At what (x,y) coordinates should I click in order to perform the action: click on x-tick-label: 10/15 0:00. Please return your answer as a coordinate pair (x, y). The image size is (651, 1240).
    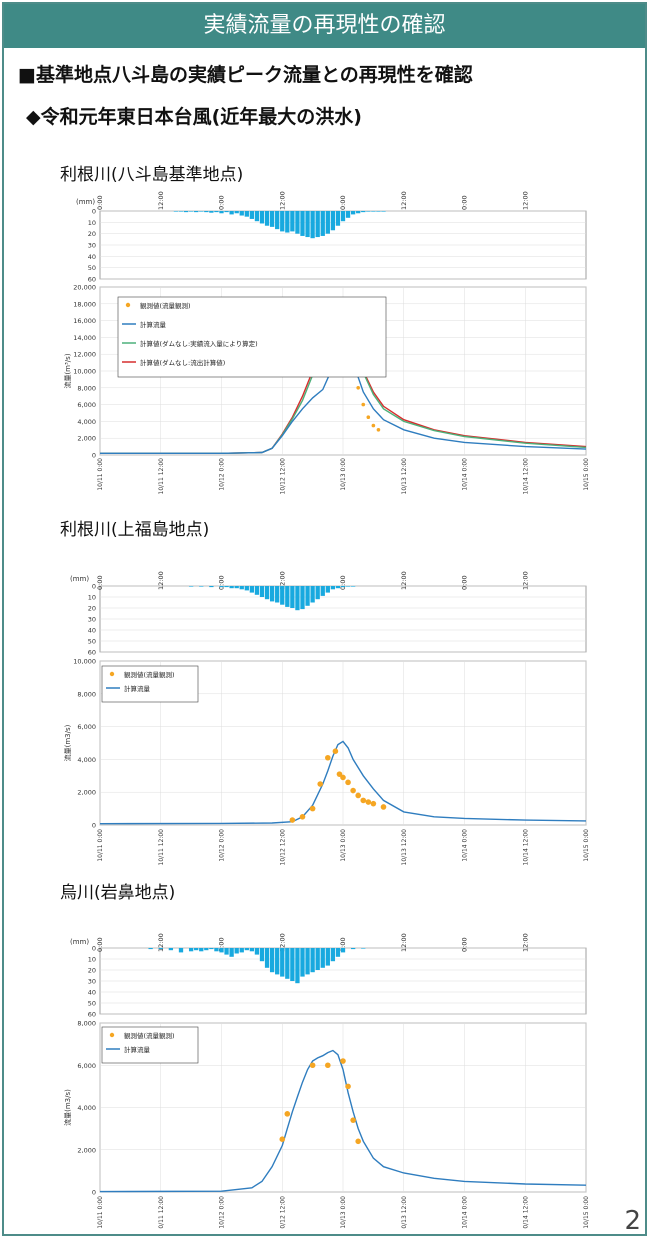
    Looking at the image, I should click on (586, 474).